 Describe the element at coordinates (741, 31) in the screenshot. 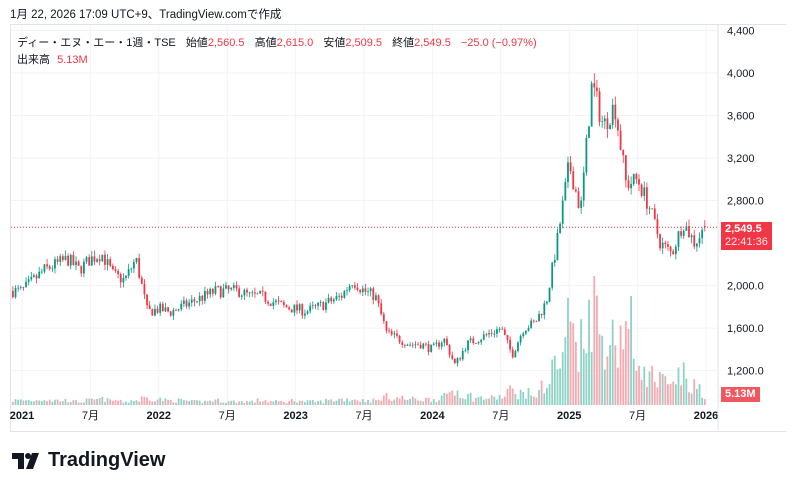

I see `y-tick-label: 4,400` at that location.